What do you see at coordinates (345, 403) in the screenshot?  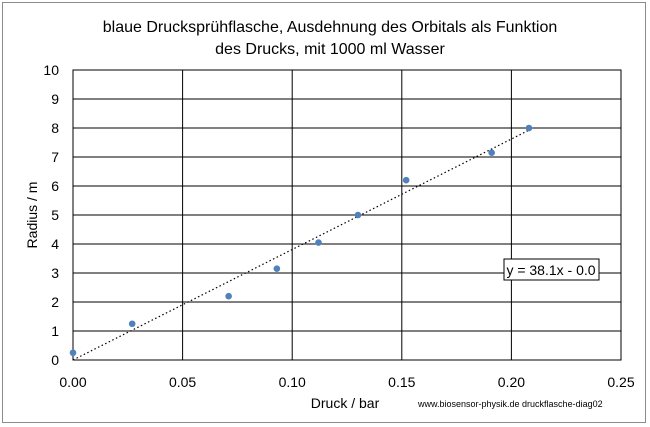 I see `x-axis-label: Druck / bar` at bounding box center [345, 403].